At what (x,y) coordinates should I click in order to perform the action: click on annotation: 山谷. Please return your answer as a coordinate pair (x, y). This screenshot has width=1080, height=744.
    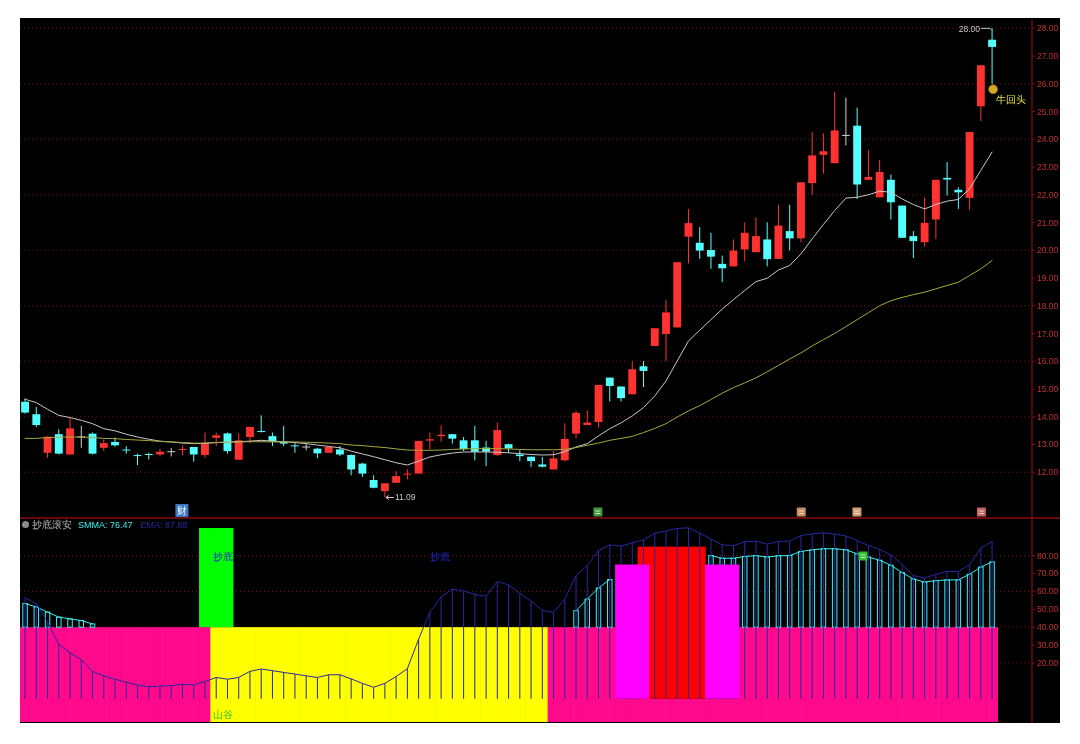
    Looking at the image, I should click on (223, 714).